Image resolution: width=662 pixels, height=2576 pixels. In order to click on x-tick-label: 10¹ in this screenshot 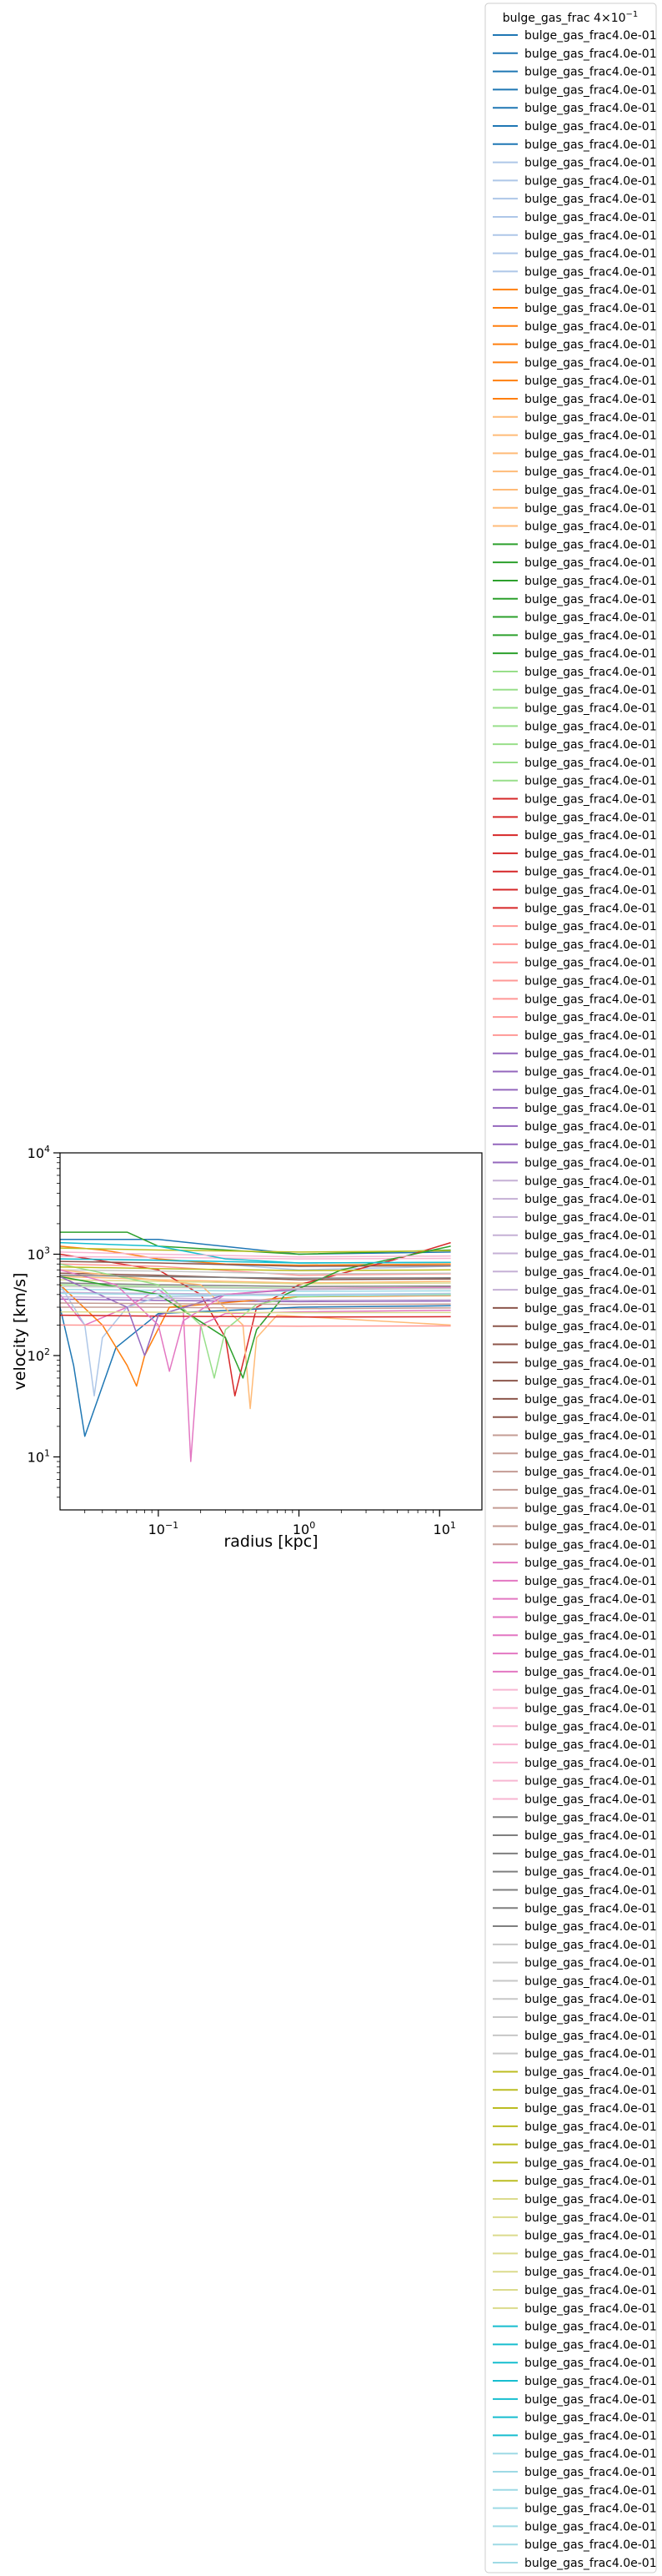, I will do `click(445, 1528)`.